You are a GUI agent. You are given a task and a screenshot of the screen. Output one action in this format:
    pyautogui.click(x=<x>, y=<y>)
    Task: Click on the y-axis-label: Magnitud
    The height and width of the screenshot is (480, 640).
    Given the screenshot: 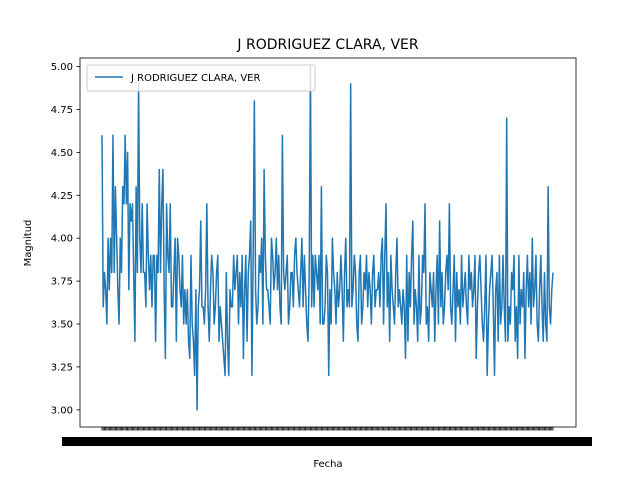 What is the action you would take?
    pyautogui.click(x=28, y=243)
    